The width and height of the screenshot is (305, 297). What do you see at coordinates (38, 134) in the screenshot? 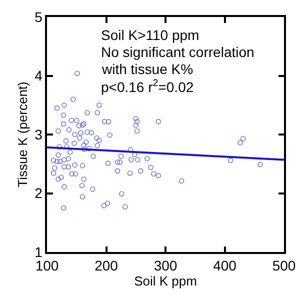
I see `y-tick-label: 3` at bounding box center [38, 134].